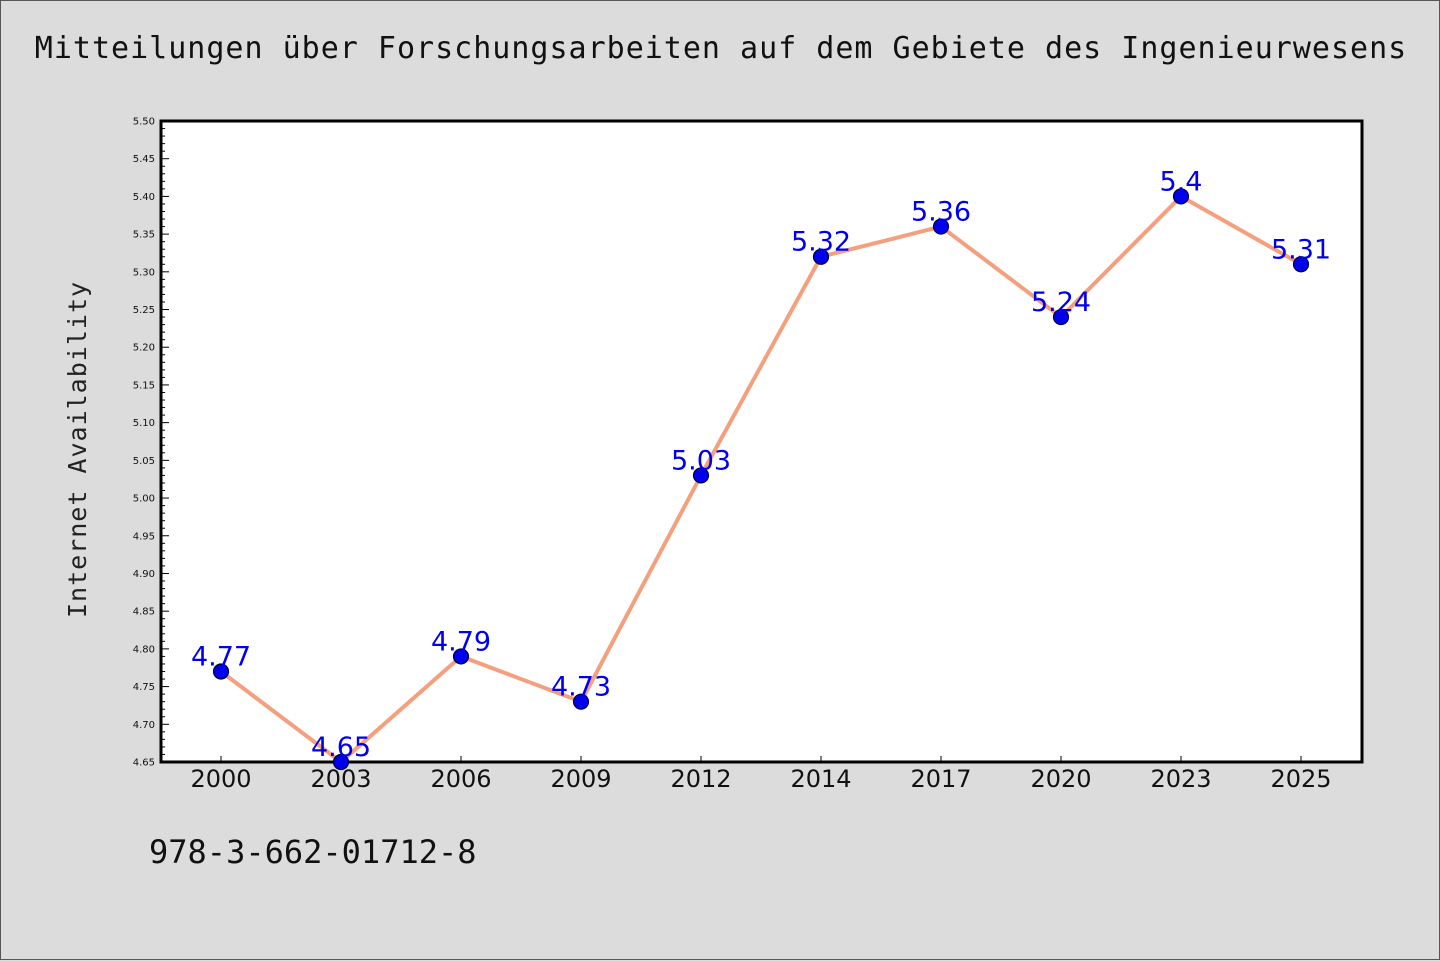 This screenshot has height=961, width=1440. What do you see at coordinates (1181, 181) in the screenshot?
I see `data-label: 5.4` at bounding box center [1181, 181].